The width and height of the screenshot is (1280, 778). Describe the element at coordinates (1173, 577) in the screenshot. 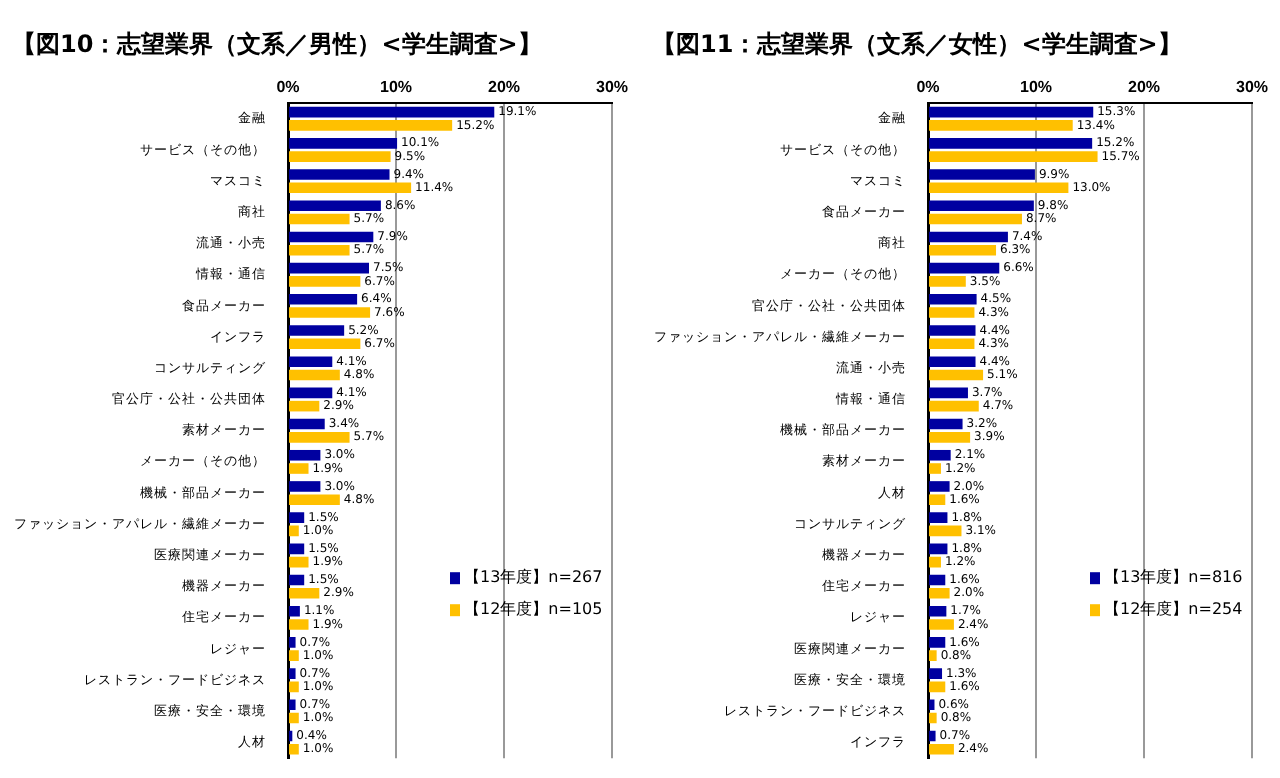

I see `legend-label: 【13年度】n=816` at that location.